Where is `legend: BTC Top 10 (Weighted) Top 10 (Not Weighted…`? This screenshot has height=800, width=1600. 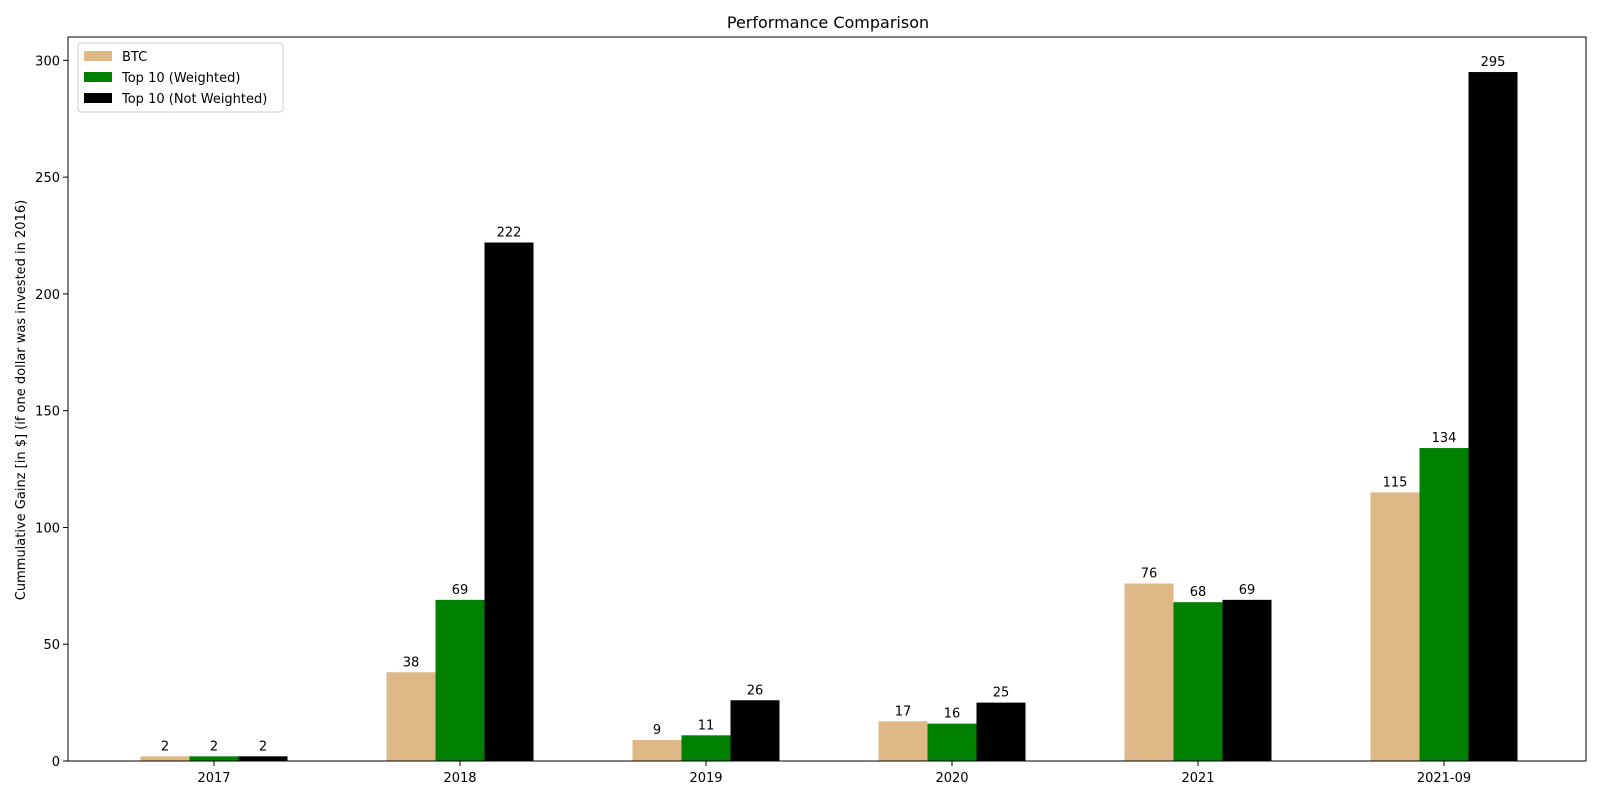 legend: BTC Top 10 (Weighted) Top 10 (Not Weighted… is located at coordinates (180, 77).